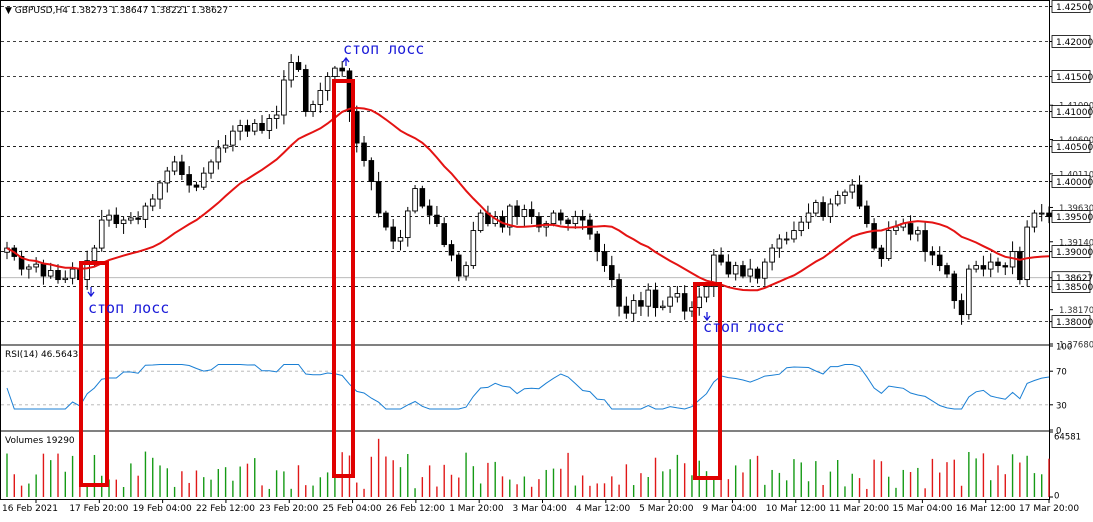  What do you see at coordinates (1074, 183) in the screenshot?
I see `price-tick-label: 1.40000` at bounding box center [1074, 183].